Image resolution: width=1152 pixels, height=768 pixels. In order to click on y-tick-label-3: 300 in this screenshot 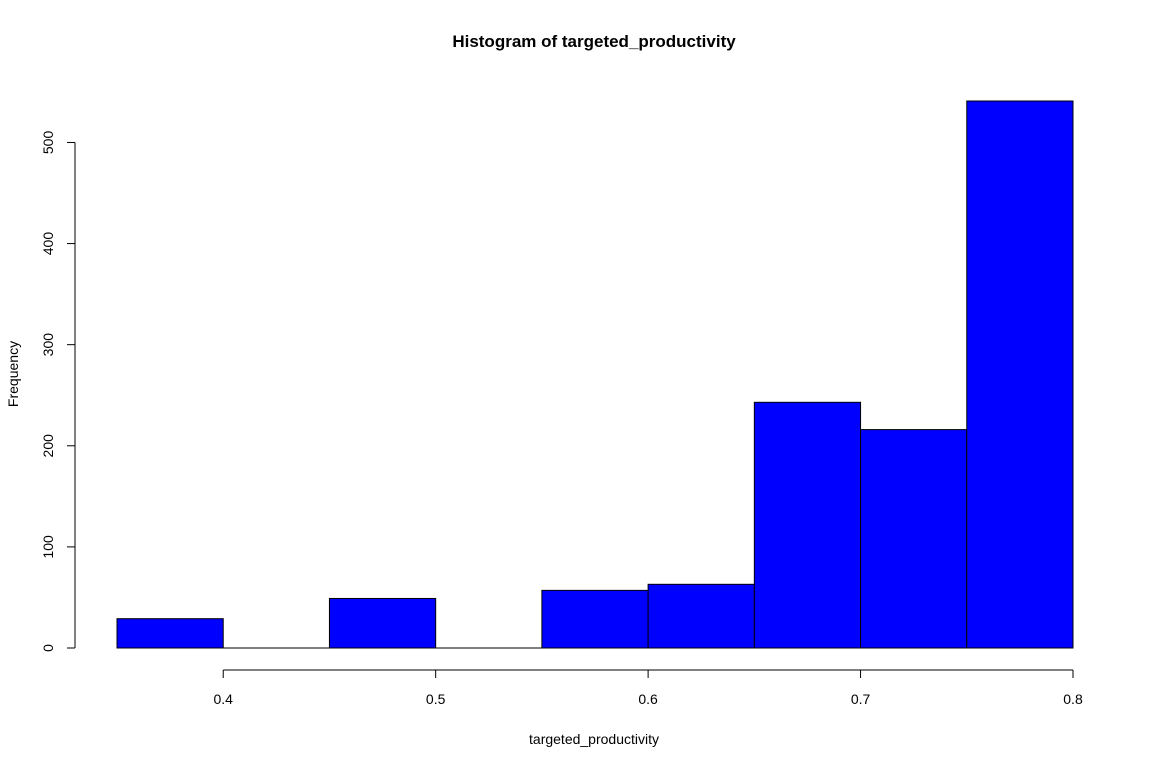, I will do `click(48, 345)`.